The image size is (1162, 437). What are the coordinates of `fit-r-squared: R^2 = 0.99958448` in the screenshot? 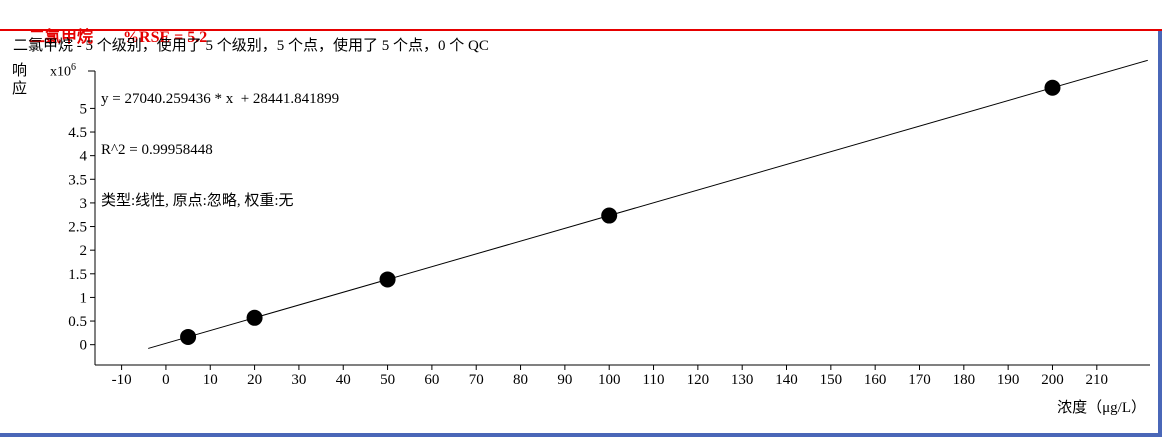 It's located at (157, 150).